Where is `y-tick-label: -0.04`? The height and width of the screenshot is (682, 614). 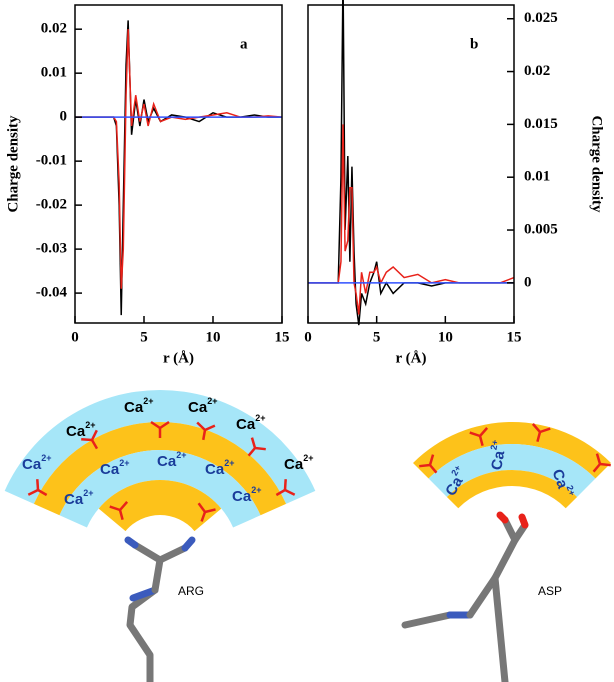
y-tick-label: -0.04 is located at coordinates (52, 293).